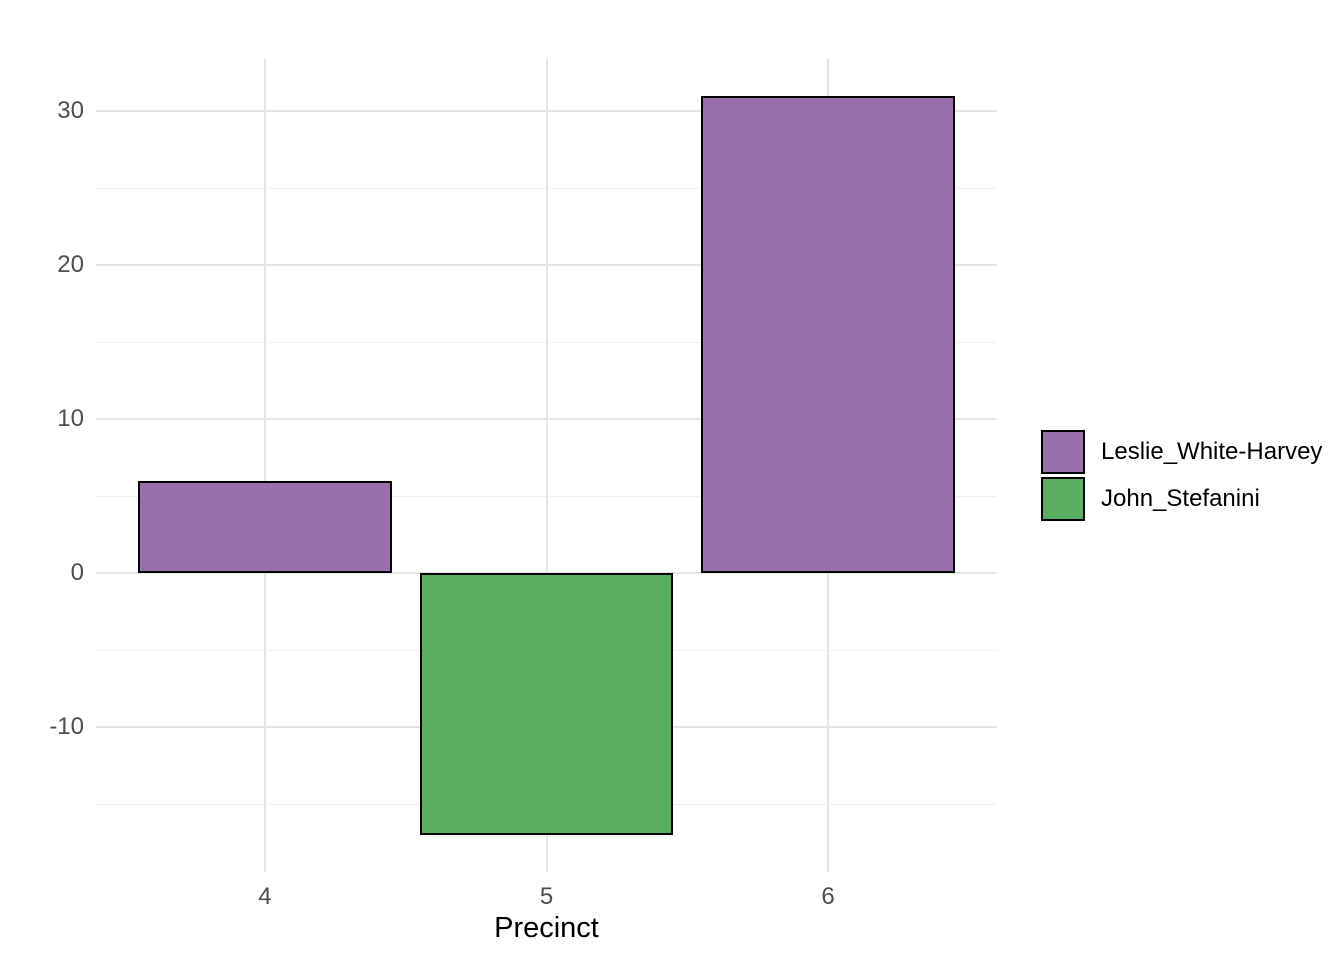 This screenshot has height=960, width=1344. I want to click on legend-entry: Leslie_White-Harvey, so click(1181, 452).